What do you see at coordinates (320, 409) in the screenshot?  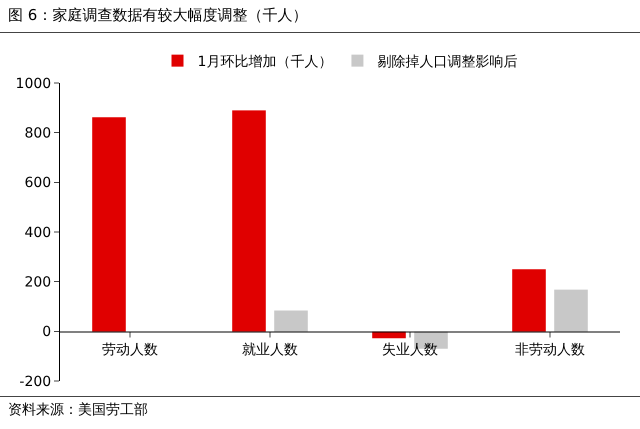 I see `text: 资料来源：美国劳工部` at bounding box center [320, 409].